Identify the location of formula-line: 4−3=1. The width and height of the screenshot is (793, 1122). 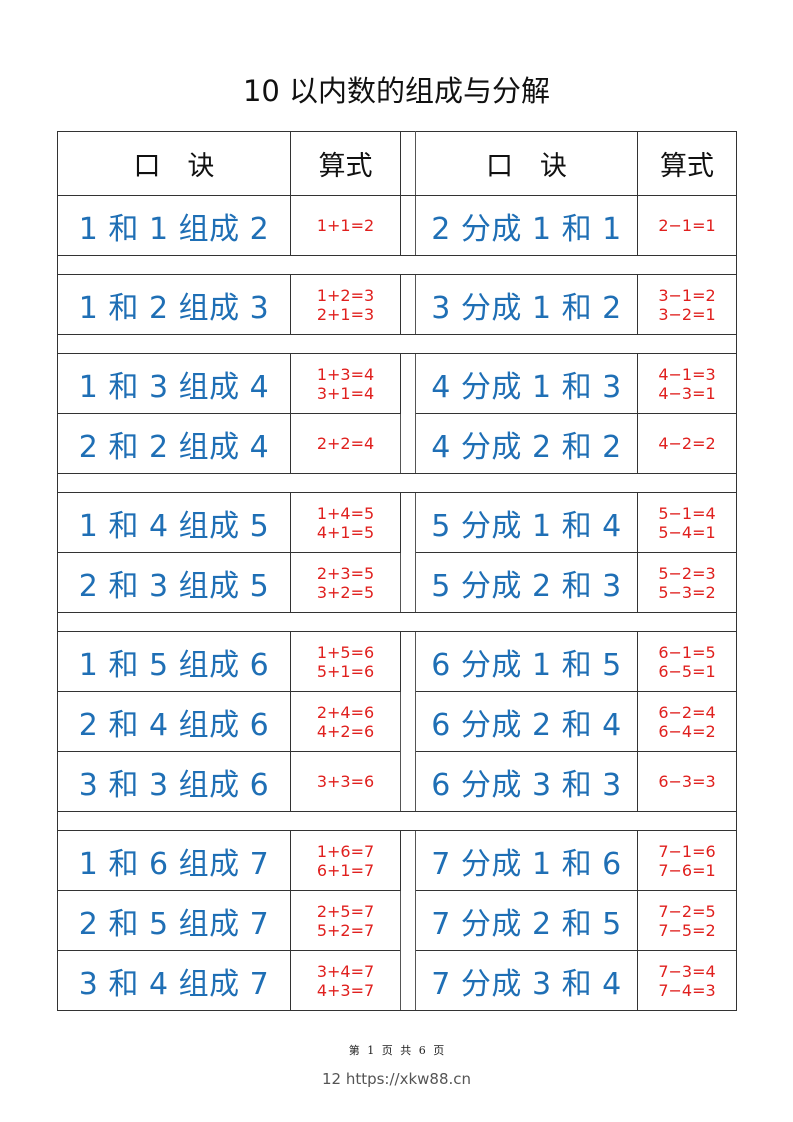
(687, 393).